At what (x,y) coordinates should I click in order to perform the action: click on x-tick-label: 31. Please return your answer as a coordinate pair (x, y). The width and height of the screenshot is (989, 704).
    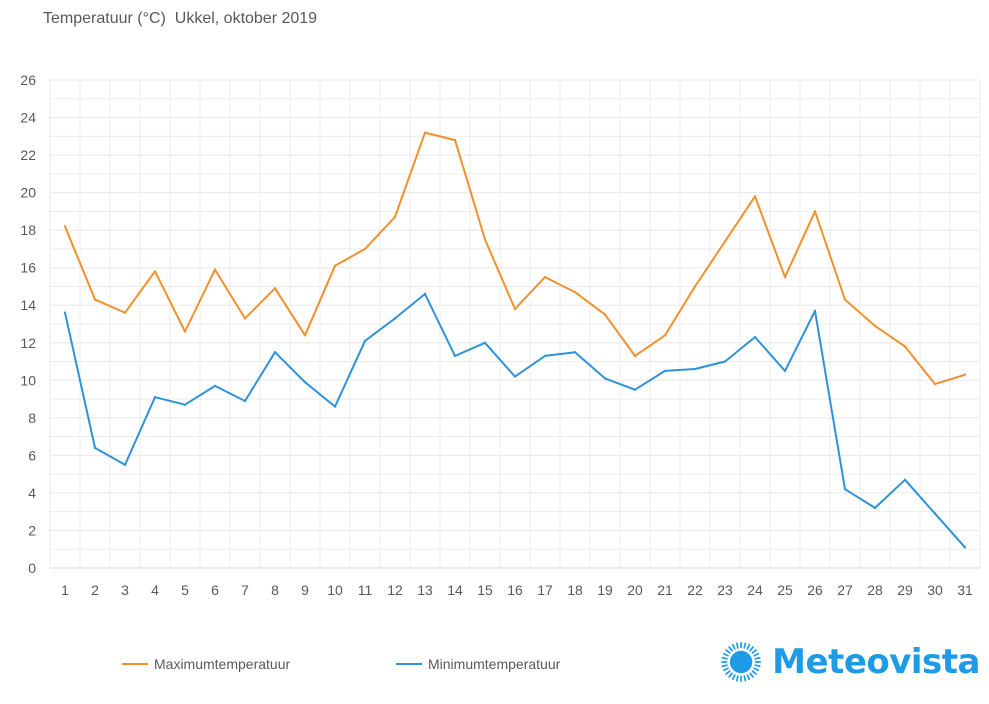
    Looking at the image, I should click on (965, 590).